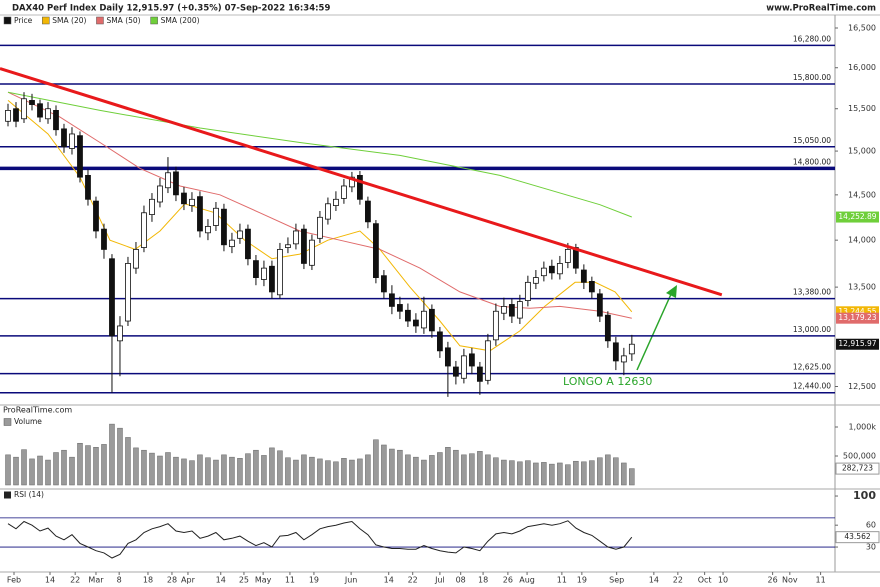 This screenshot has width=880, height=587. I want to click on value-box-label: 12,915.97, so click(857, 343).